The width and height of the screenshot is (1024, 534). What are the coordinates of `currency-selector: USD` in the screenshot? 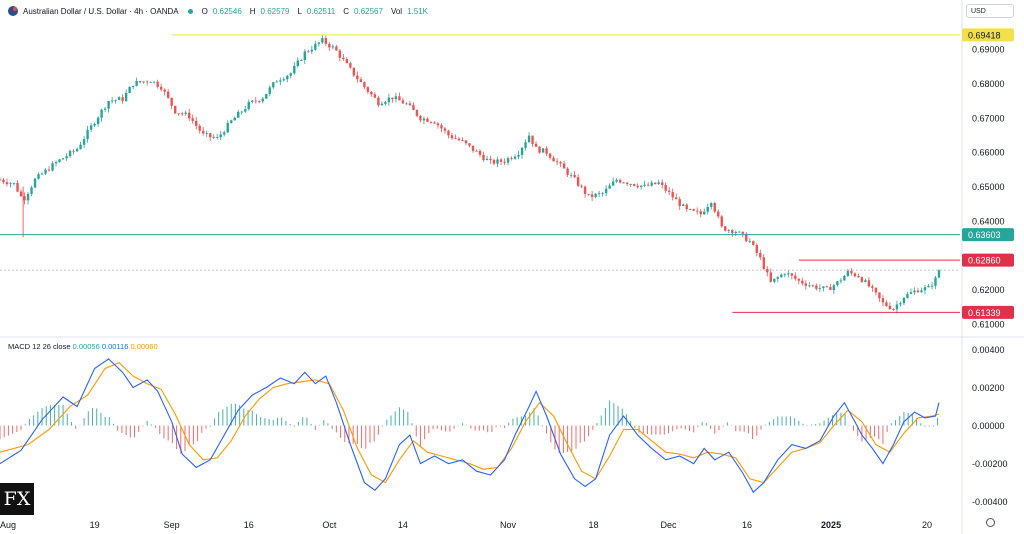 It's located at (990, 11).